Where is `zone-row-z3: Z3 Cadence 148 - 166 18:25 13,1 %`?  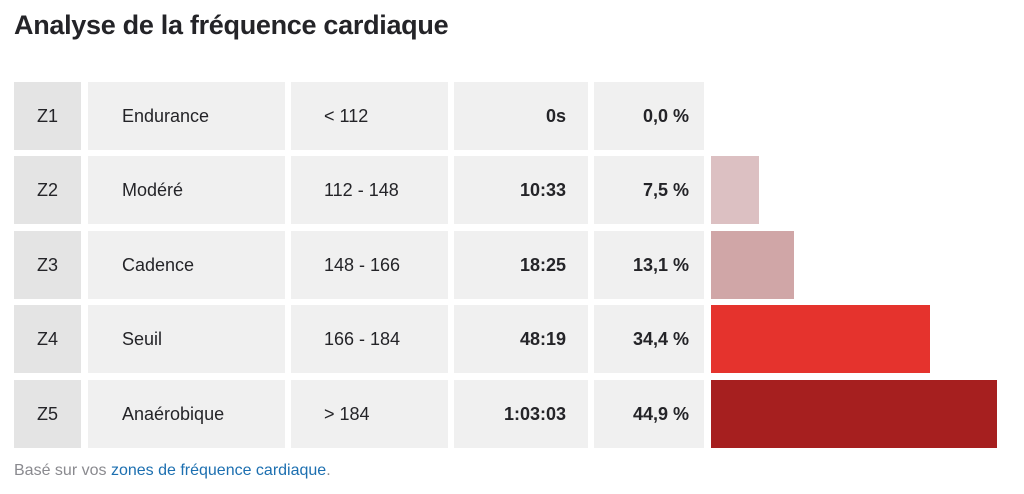 zone-row-z3: Z3 Cadence 148 - 166 18:25 13,1 % is located at coordinates (505, 265).